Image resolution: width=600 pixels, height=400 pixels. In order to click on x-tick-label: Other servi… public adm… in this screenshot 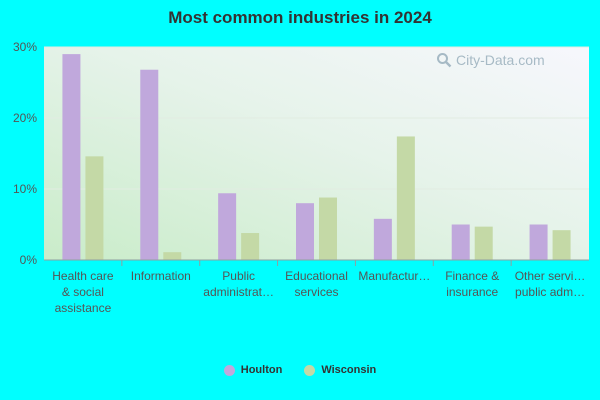, I will do `click(550, 284)`.